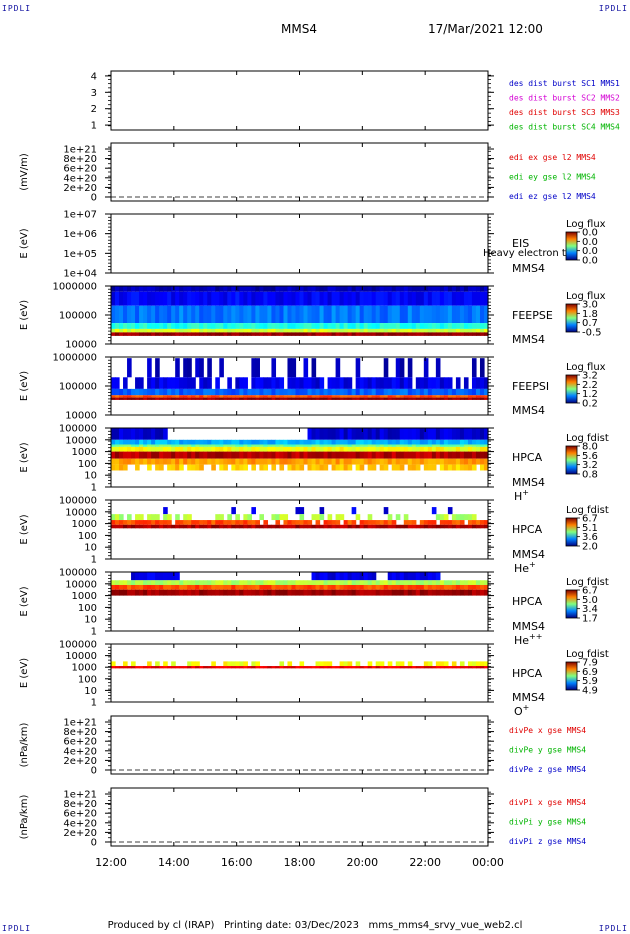 This screenshot has width=630, height=934. Describe the element at coordinates (299, 29) in the screenshot. I see `spacecraft-title: MMS4` at that location.